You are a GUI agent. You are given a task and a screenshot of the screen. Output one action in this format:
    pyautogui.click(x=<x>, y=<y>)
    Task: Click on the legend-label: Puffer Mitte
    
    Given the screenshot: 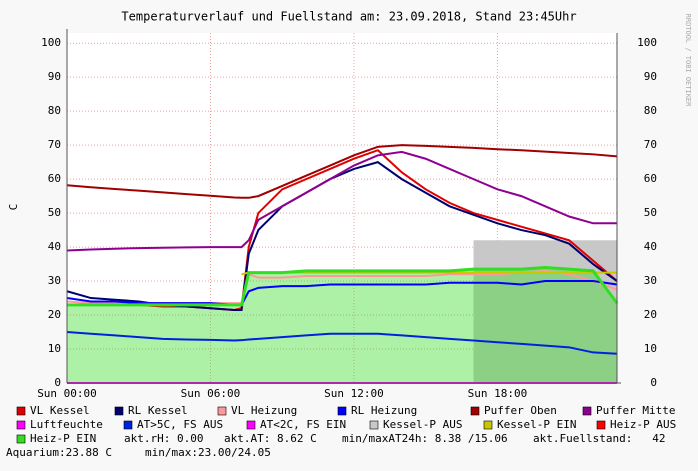 What is the action you would take?
    pyautogui.click(x=635, y=410)
    